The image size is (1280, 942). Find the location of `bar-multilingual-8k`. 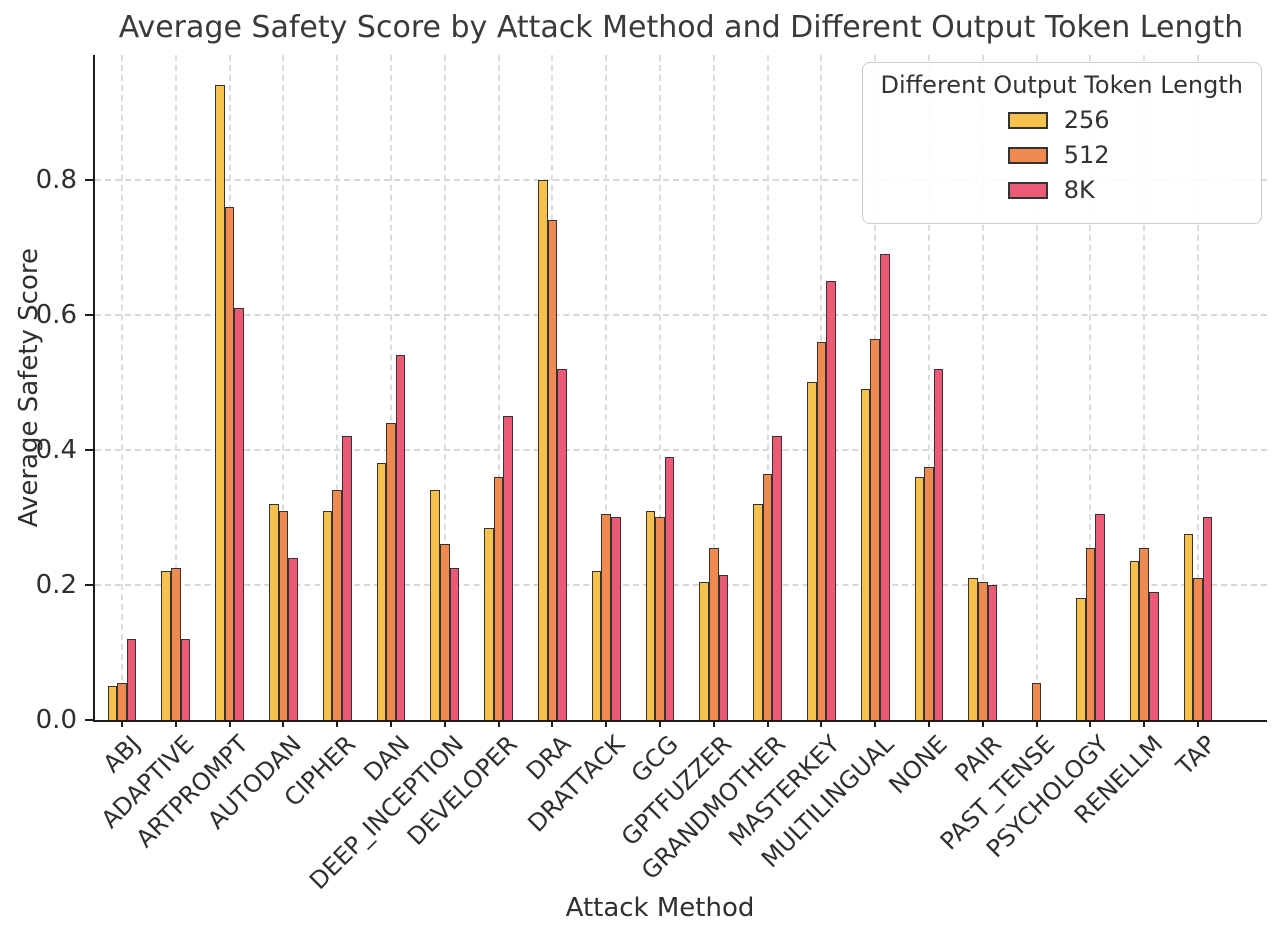

bar-multilingual-8k is located at coordinates (885, 487).